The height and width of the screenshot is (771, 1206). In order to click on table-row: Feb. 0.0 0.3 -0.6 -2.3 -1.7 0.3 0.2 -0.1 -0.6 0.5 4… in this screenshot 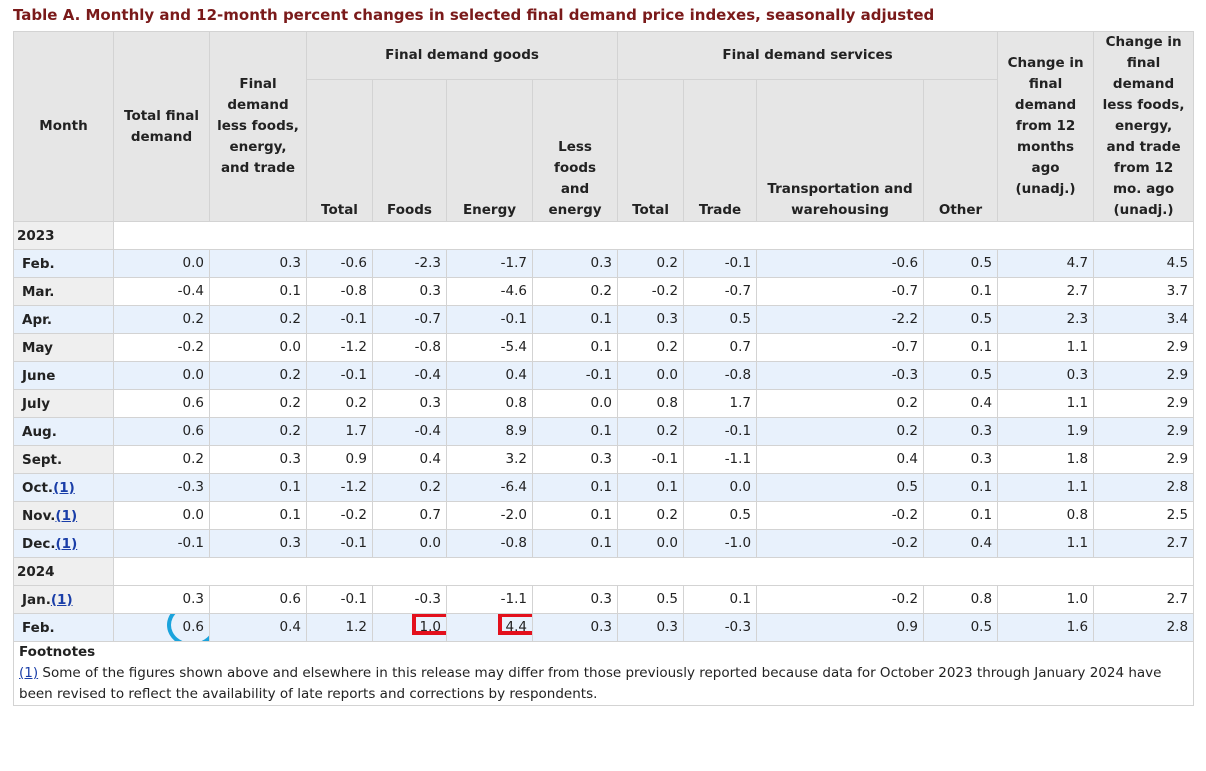, I will do `click(604, 263)`.